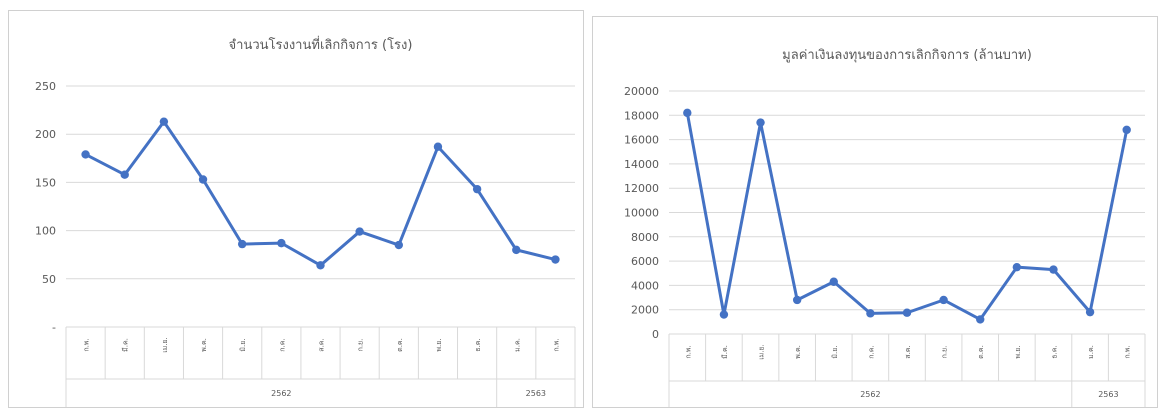  What do you see at coordinates (645, 261) in the screenshot?
I see `y-tick-label: 6000` at bounding box center [645, 261].